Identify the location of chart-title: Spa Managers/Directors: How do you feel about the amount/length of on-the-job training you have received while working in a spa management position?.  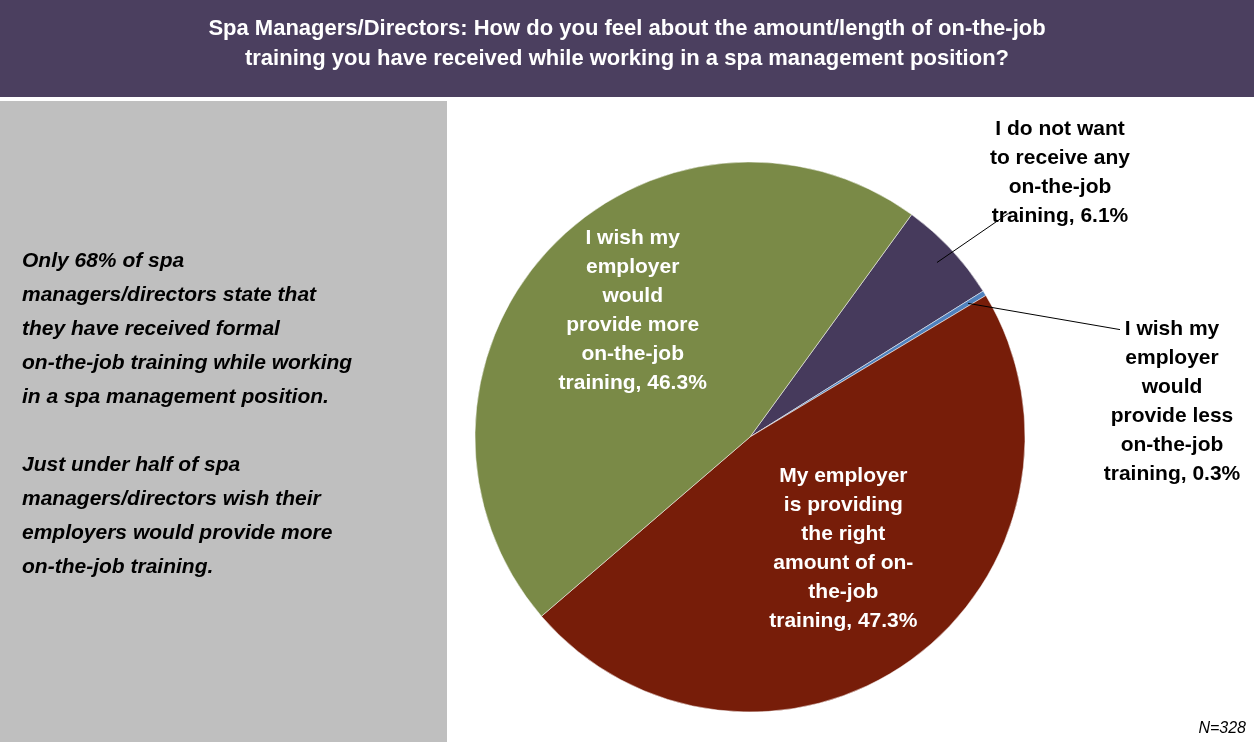
(627, 42).